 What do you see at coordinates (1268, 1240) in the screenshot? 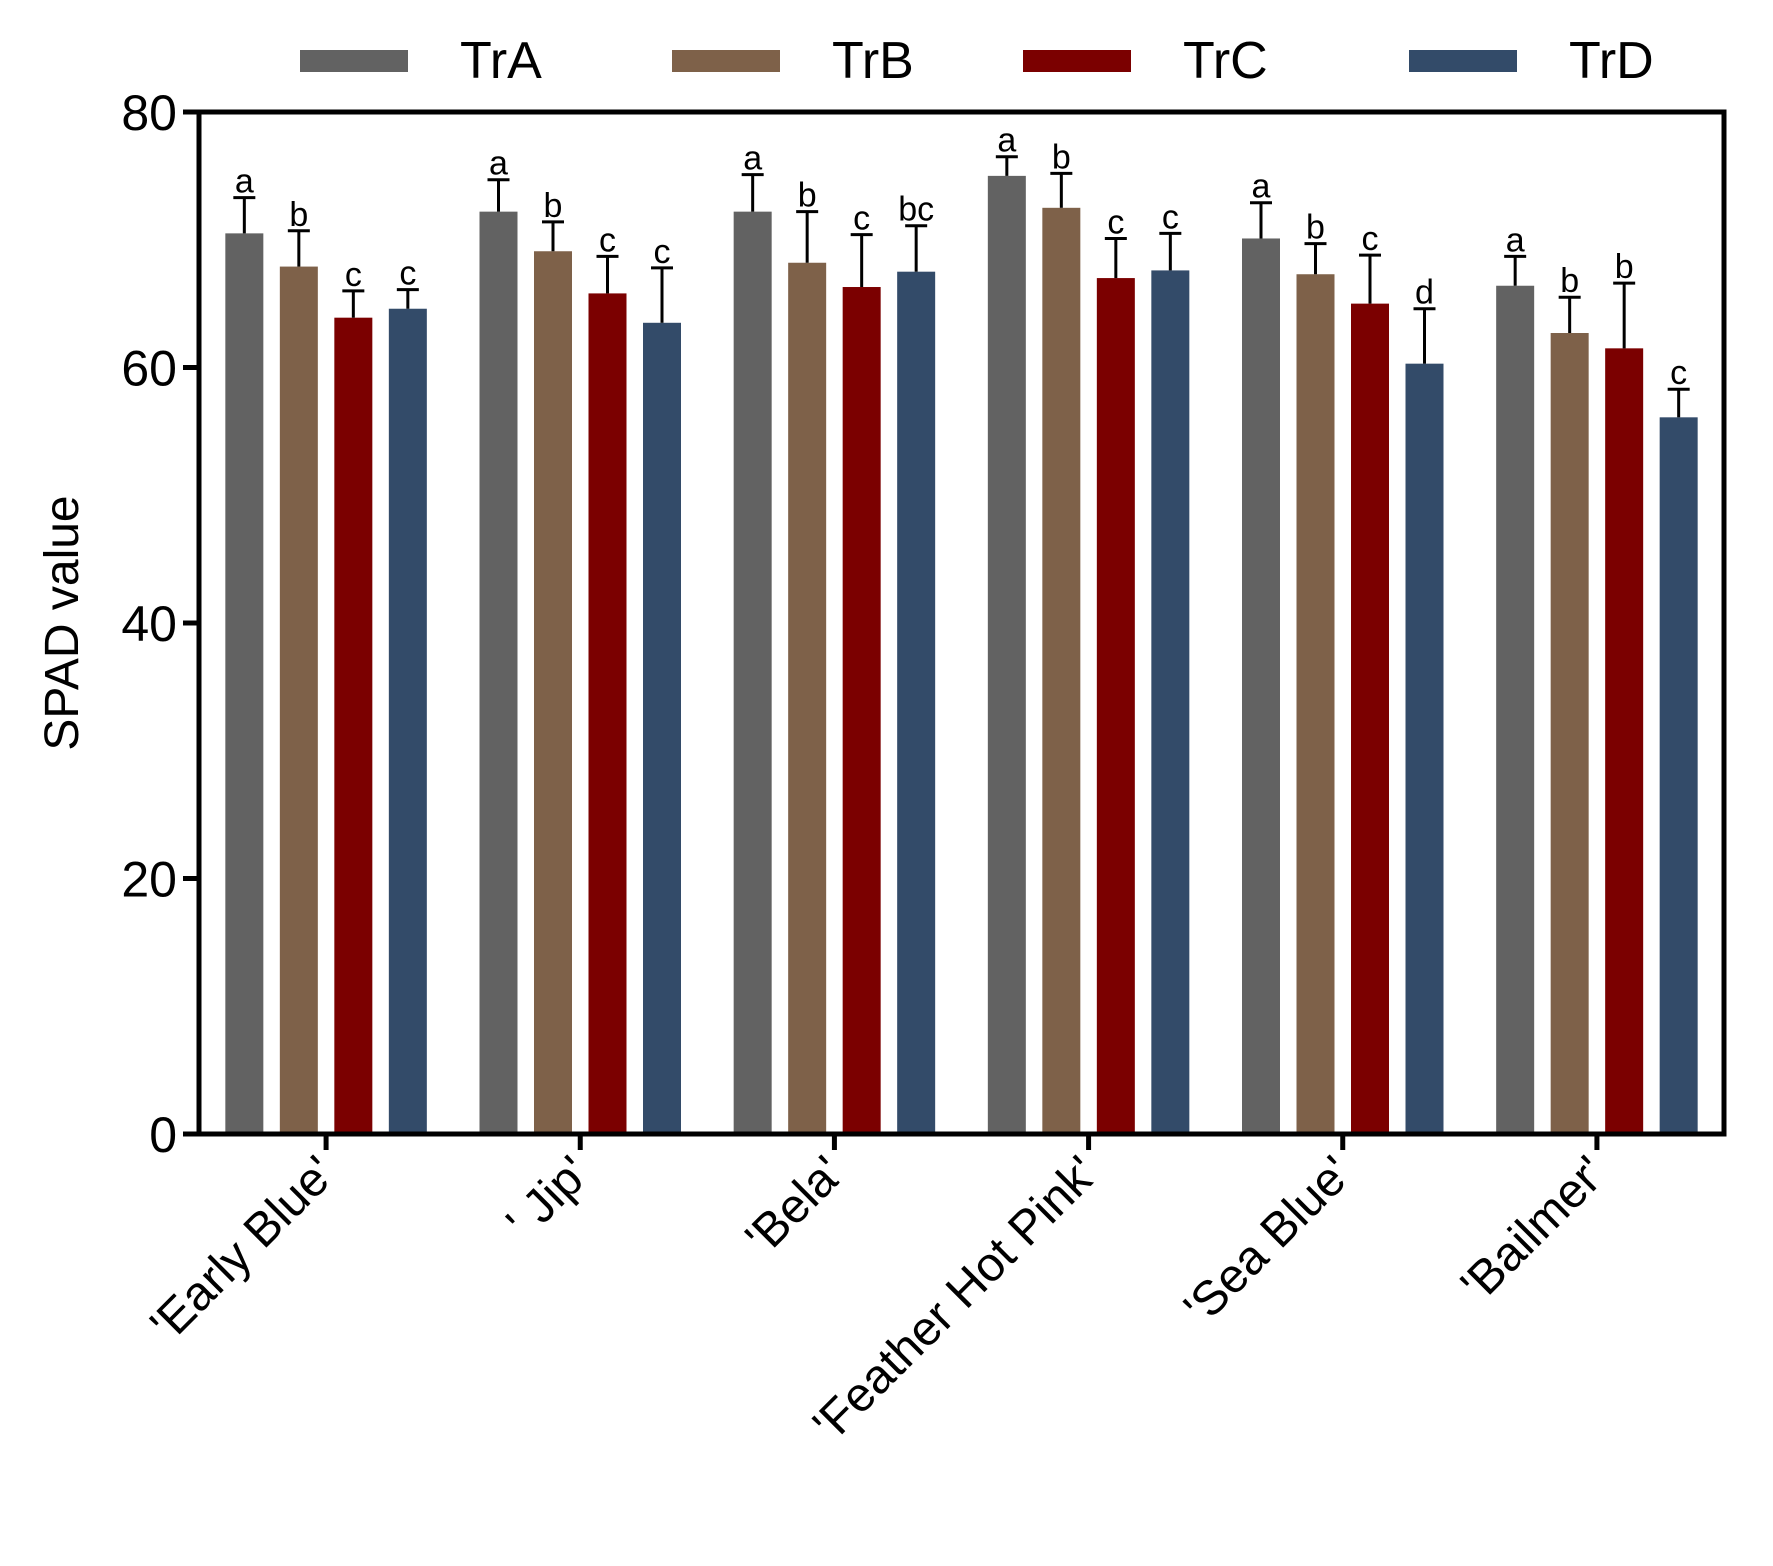
I see `x-category-label: 'Sea Blue'` at bounding box center [1268, 1240].